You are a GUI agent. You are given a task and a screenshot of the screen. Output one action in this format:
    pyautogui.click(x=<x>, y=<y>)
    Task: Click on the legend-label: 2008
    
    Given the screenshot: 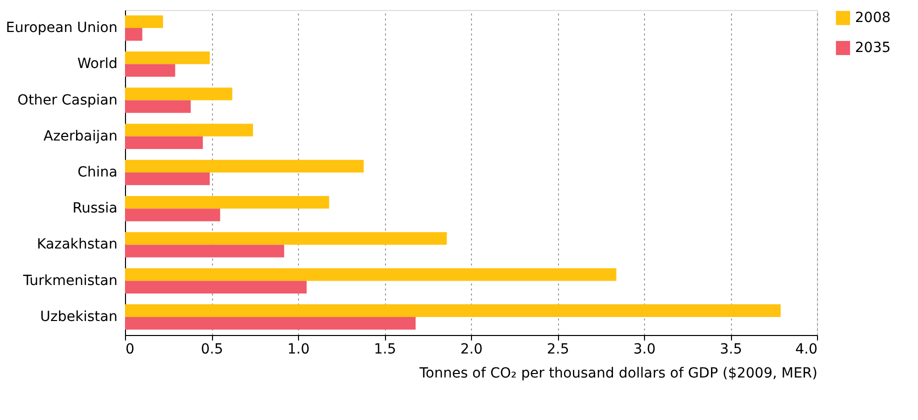 What is the action you would take?
    pyautogui.click(x=873, y=18)
    